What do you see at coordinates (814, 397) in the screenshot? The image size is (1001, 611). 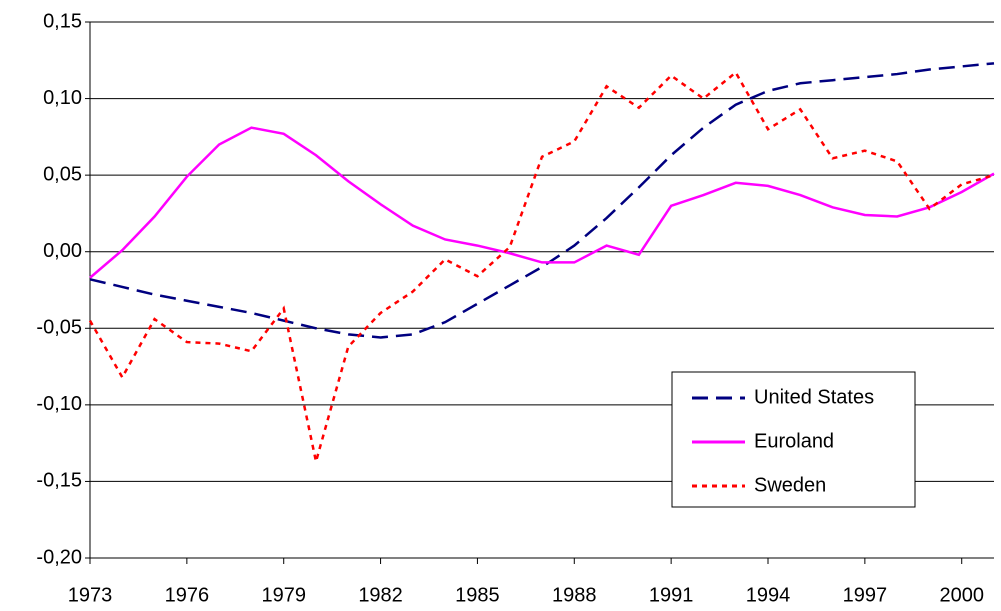 I see `legend-label: United States` at bounding box center [814, 397].